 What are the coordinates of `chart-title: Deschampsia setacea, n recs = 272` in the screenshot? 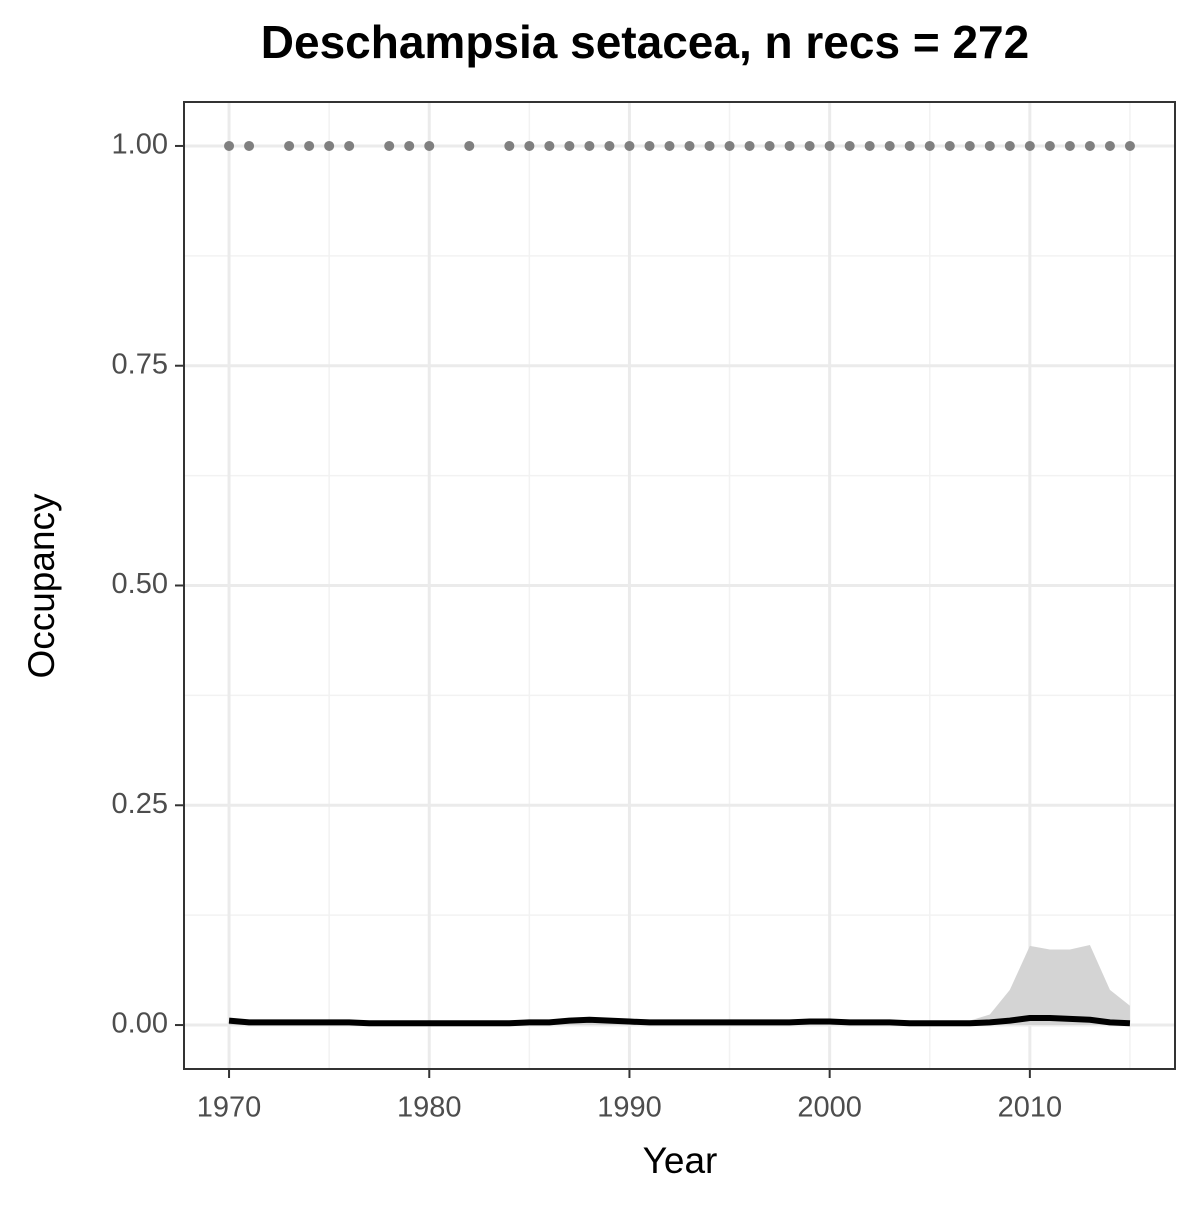 It's located at (645, 42).